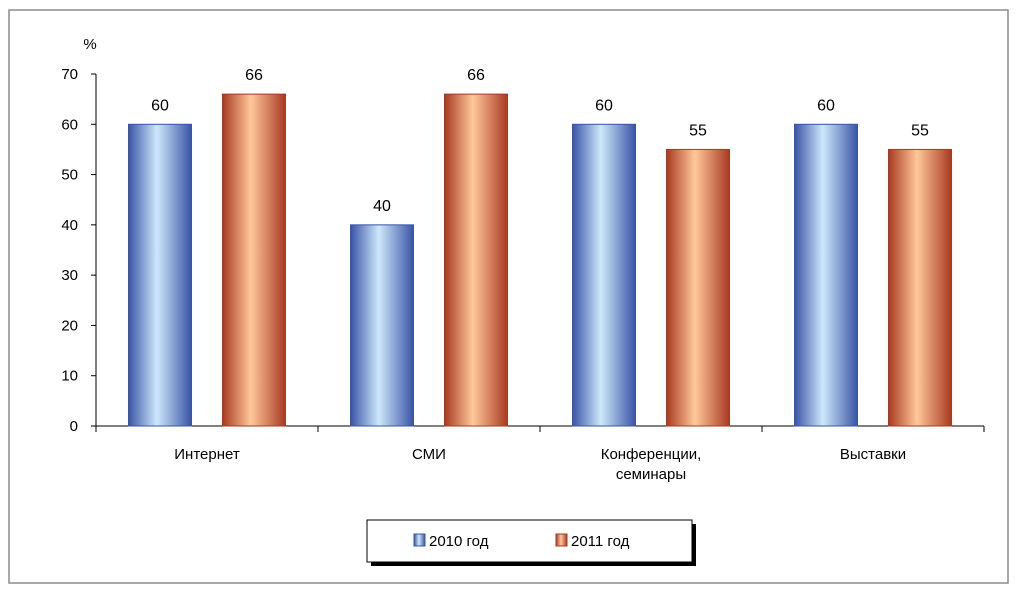  What do you see at coordinates (873, 454) in the screenshot?
I see `x-tick-label: Выставки` at bounding box center [873, 454].